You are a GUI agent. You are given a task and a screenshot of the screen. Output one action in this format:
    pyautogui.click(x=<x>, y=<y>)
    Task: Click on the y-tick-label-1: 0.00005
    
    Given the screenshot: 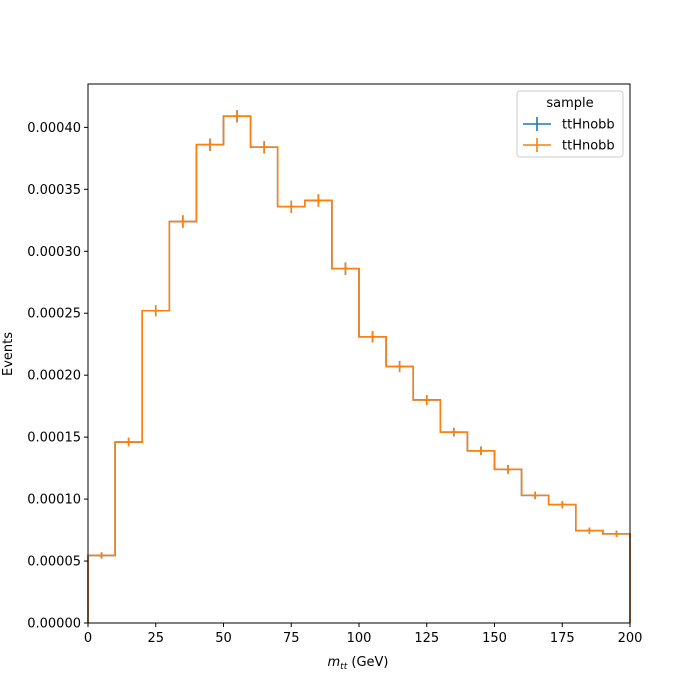 What is the action you would take?
    pyautogui.click(x=54, y=562)
    